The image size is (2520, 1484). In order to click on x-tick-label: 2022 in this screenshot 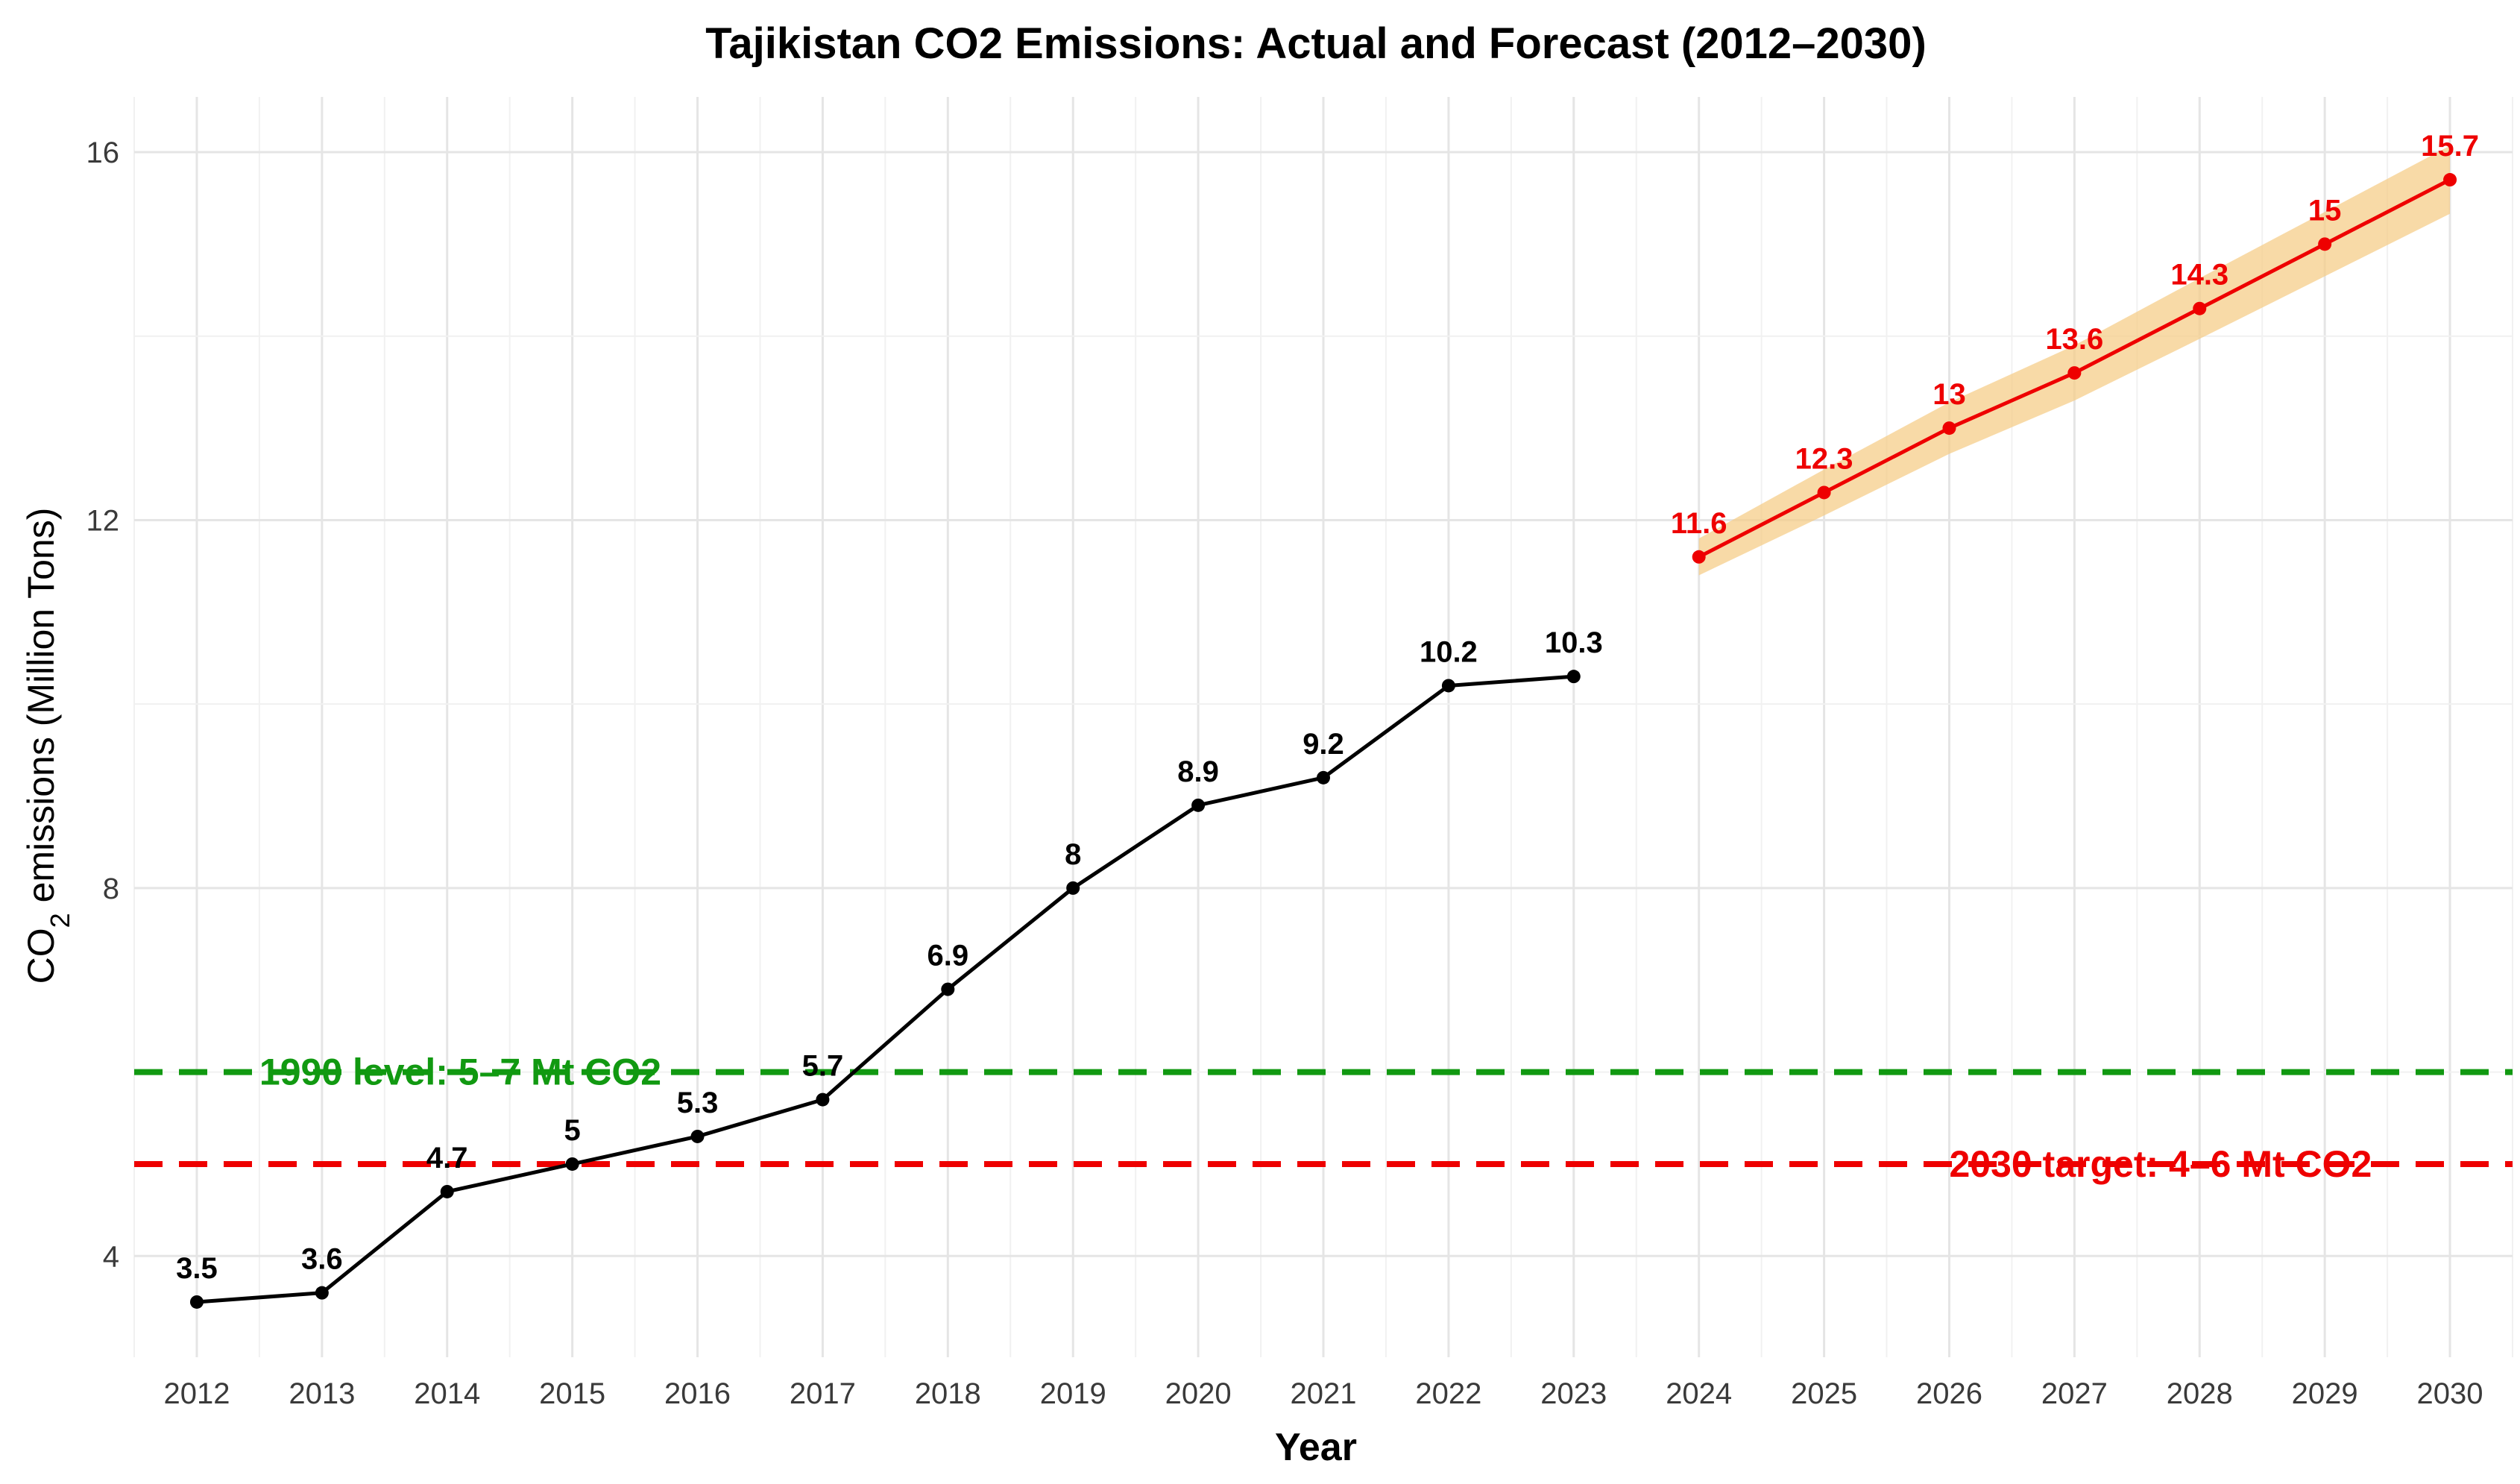, I will do `click(1448, 1394)`.